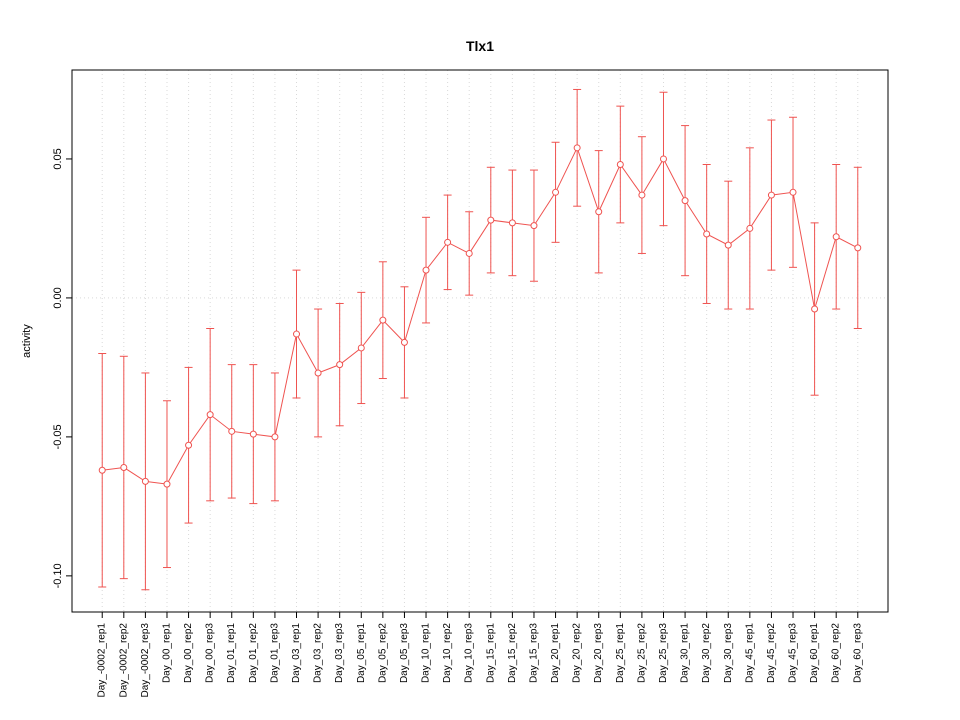 This screenshot has height=720, width=960. I want to click on x-tick-label: Day_10_rep2, so click(447, 653).